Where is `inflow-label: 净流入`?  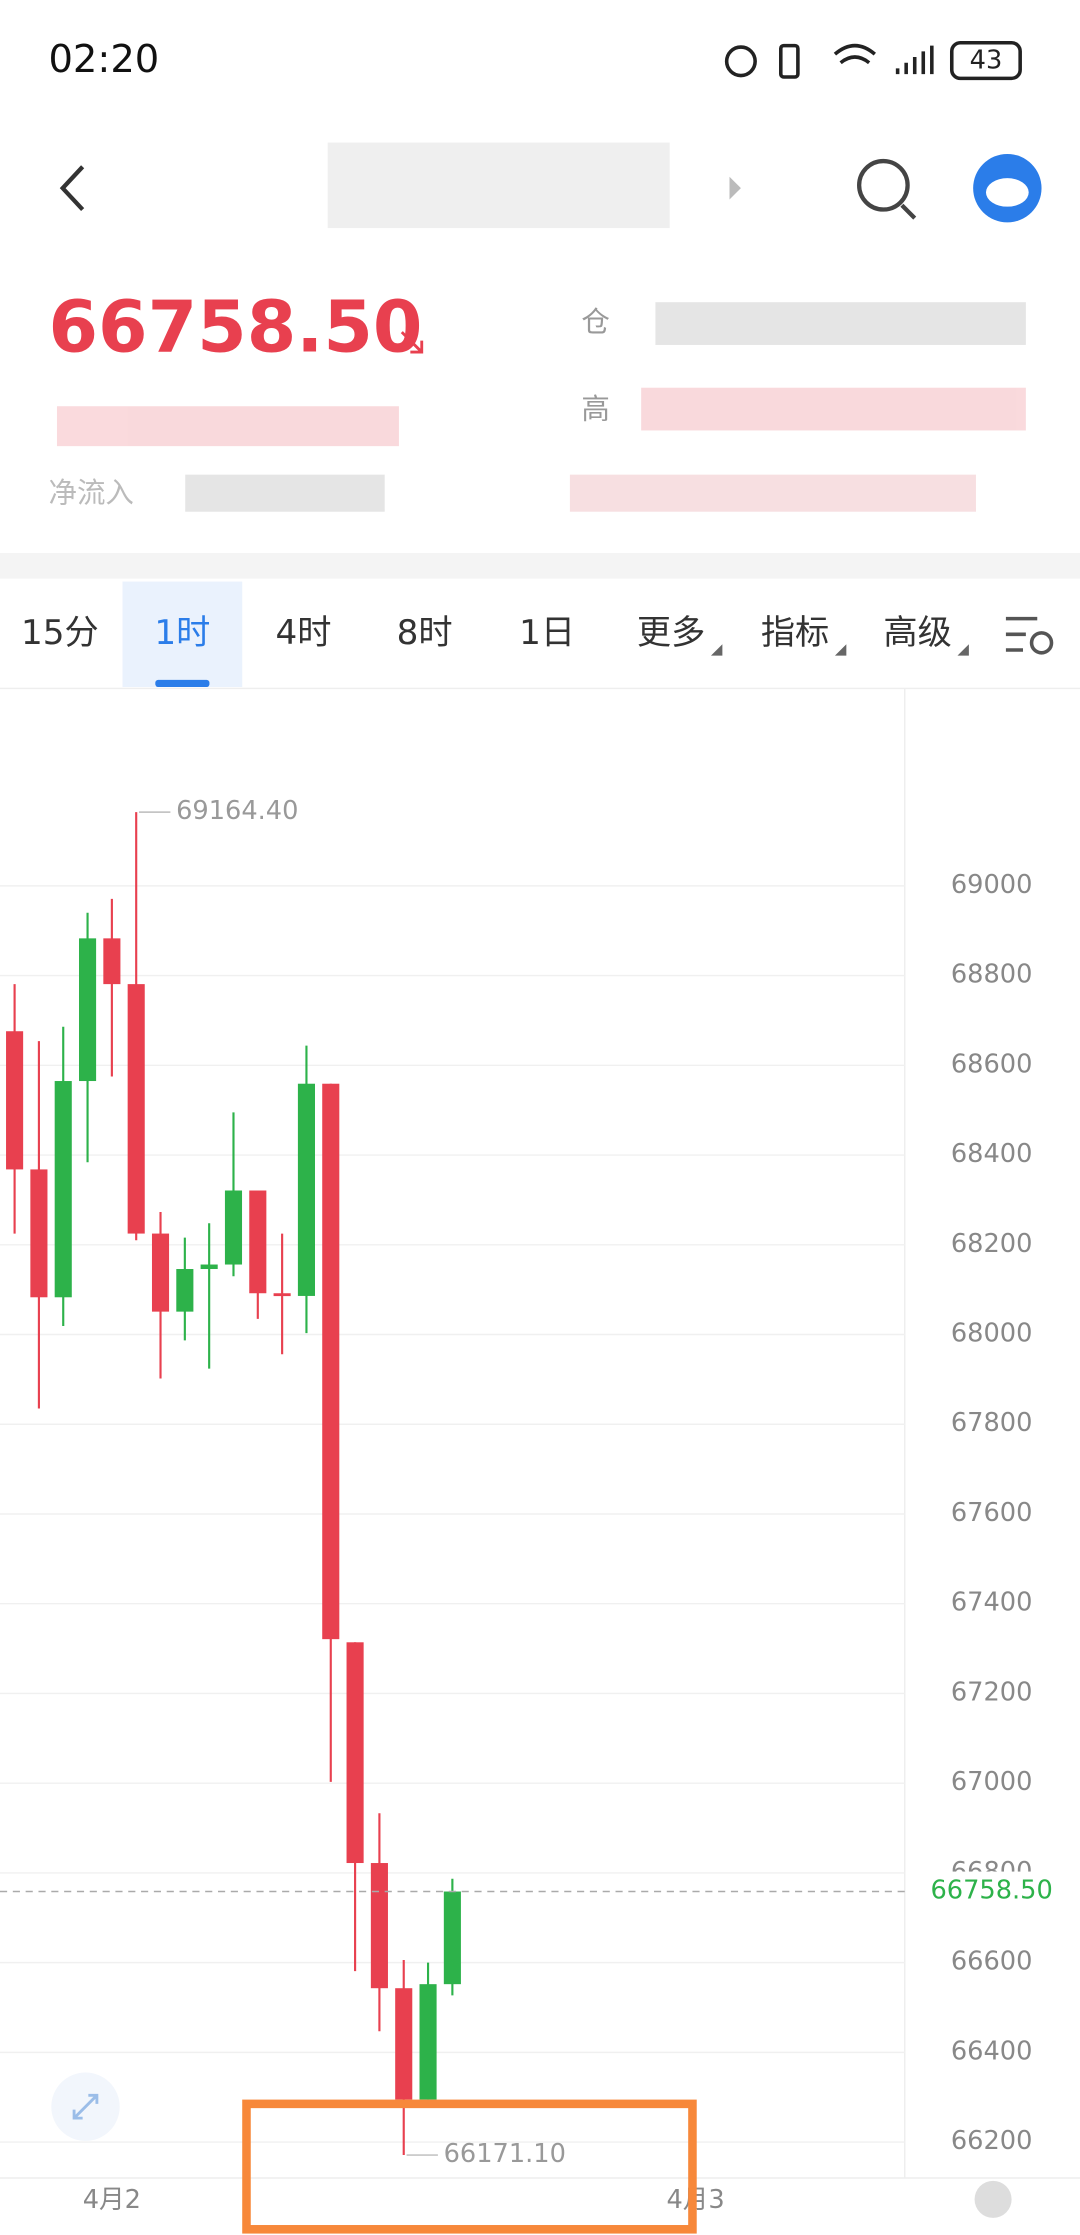 inflow-label: 净流入 is located at coordinates (90, 493).